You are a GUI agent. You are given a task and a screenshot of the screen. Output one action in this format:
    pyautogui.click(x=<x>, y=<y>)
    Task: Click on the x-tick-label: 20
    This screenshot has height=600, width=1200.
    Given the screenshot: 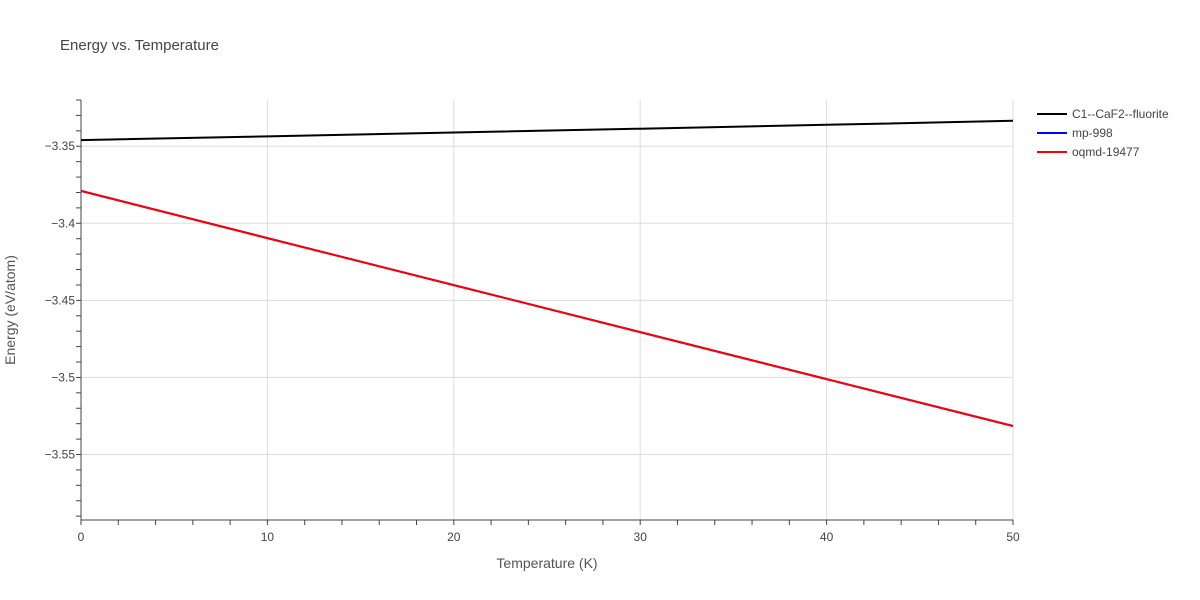 What is the action you would take?
    pyautogui.click(x=454, y=537)
    